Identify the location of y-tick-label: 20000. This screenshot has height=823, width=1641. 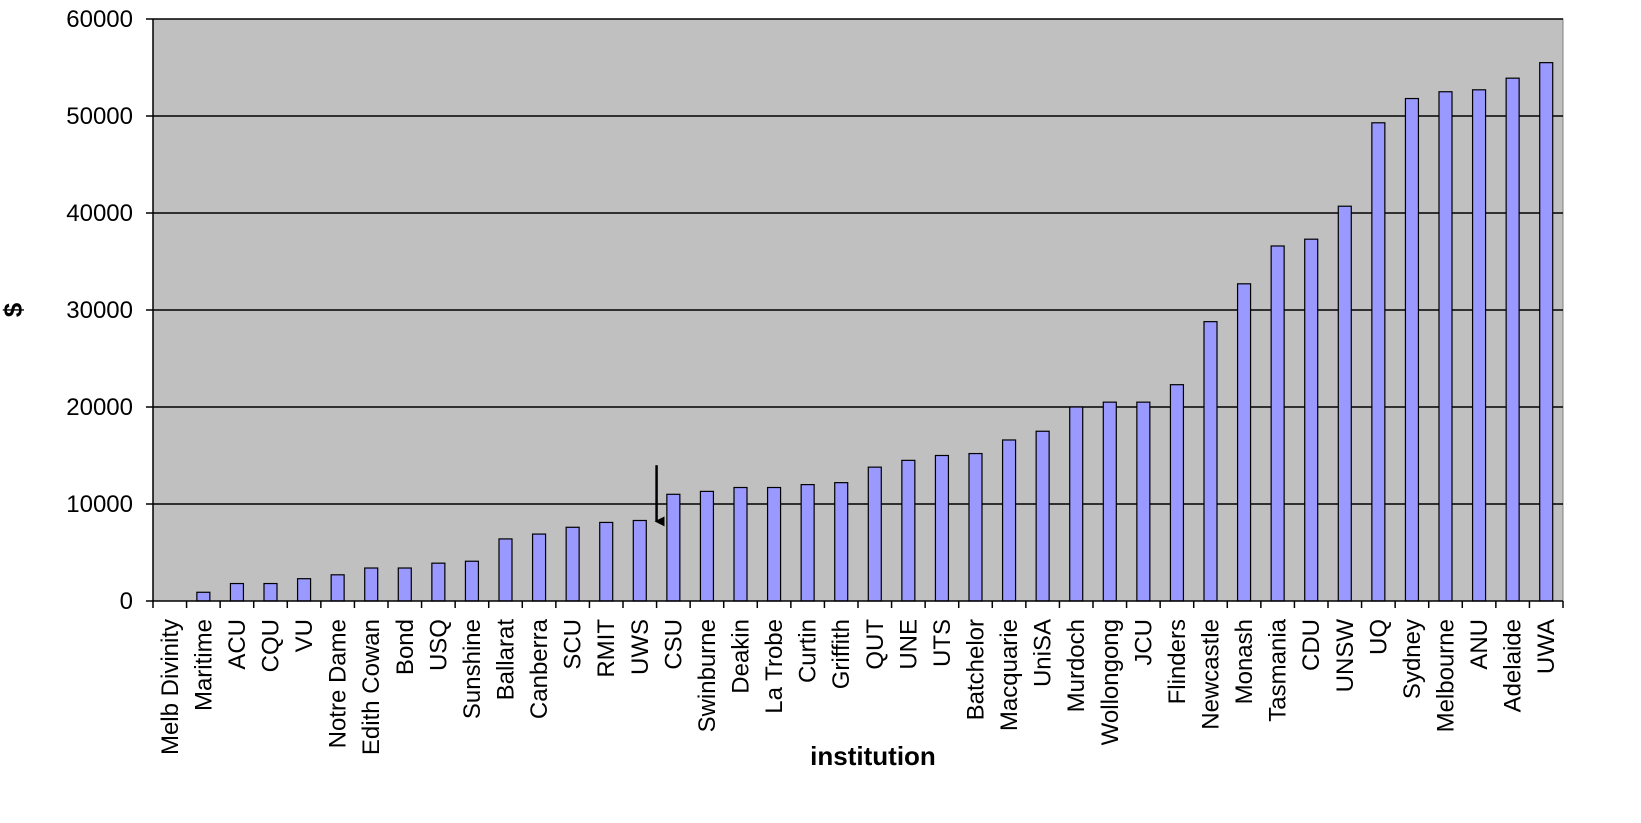
(99, 407).